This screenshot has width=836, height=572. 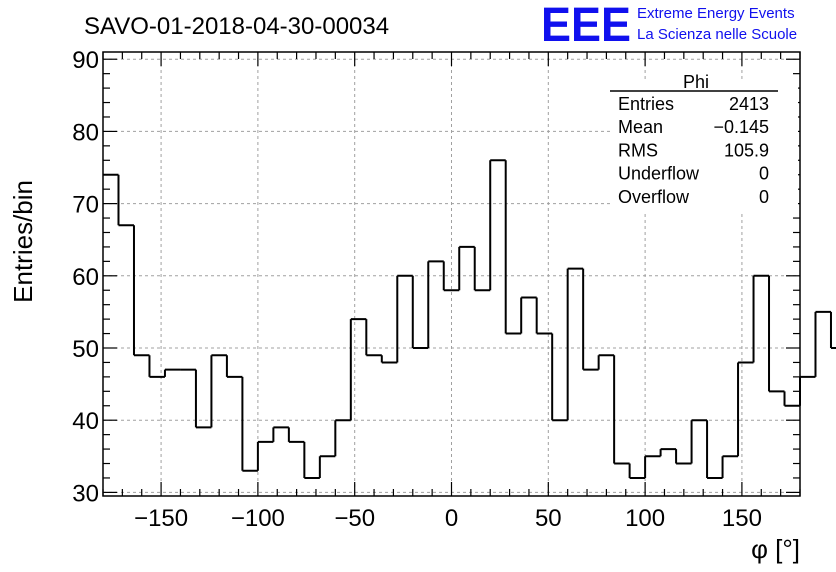 What do you see at coordinates (85, 421) in the screenshot?
I see `y-tick-label: 40` at bounding box center [85, 421].